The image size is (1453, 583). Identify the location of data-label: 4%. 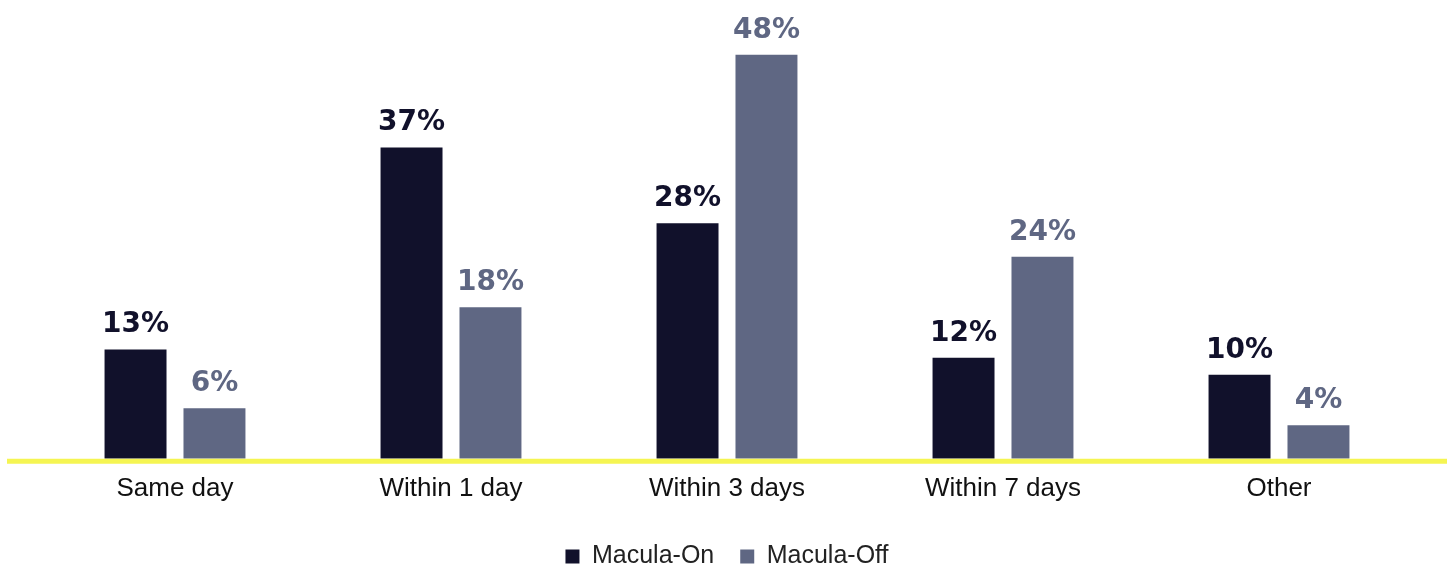
(1318, 399).